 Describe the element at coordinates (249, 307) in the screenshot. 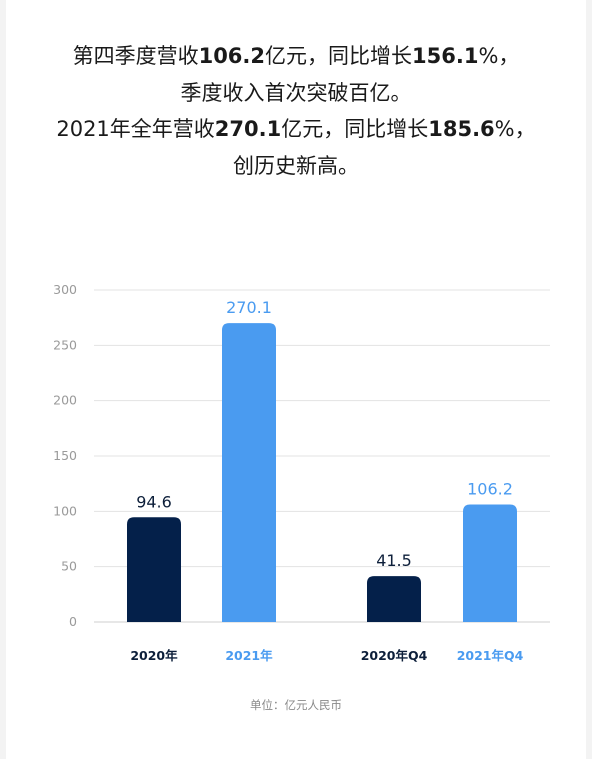

I see `data-label: 270.1` at that location.